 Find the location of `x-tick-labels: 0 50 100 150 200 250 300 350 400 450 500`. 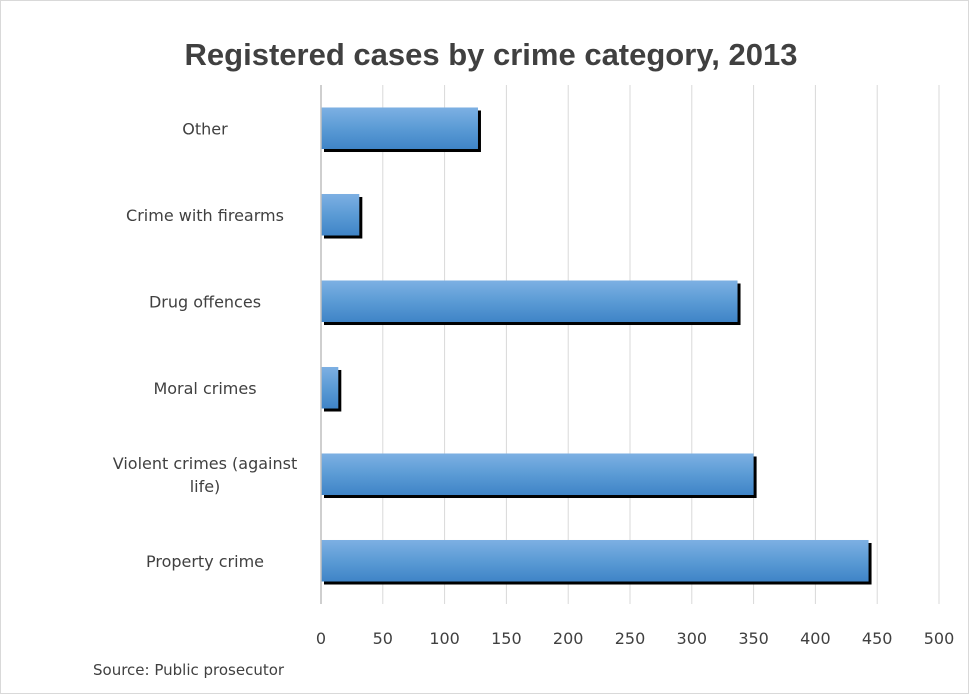

x-tick-labels: 0 50 100 150 200 250 300 350 400 450 500 is located at coordinates (635, 638).